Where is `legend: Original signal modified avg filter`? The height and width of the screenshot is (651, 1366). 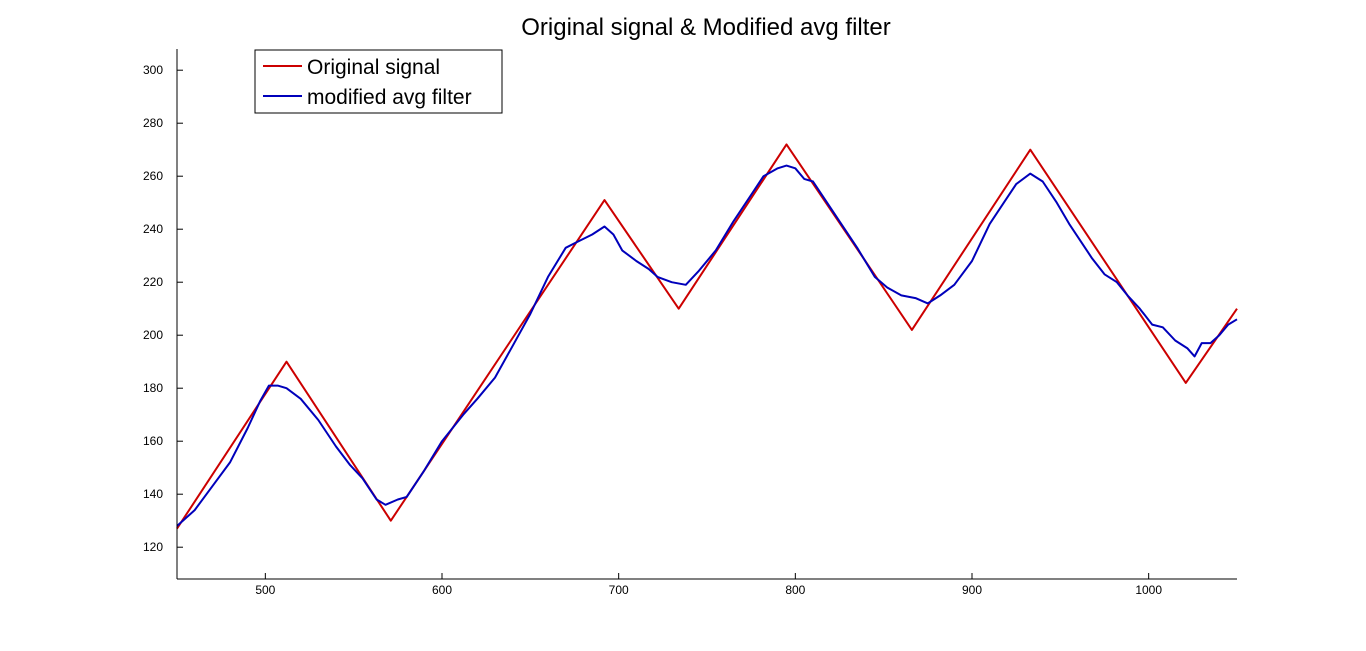 legend: Original signal modified avg filter is located at coordinates (378, 81).